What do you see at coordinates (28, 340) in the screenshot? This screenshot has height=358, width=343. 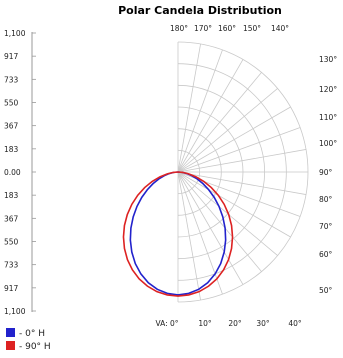 I see `legend: - 0° H - 90° H` at bounding box center [28, 340].